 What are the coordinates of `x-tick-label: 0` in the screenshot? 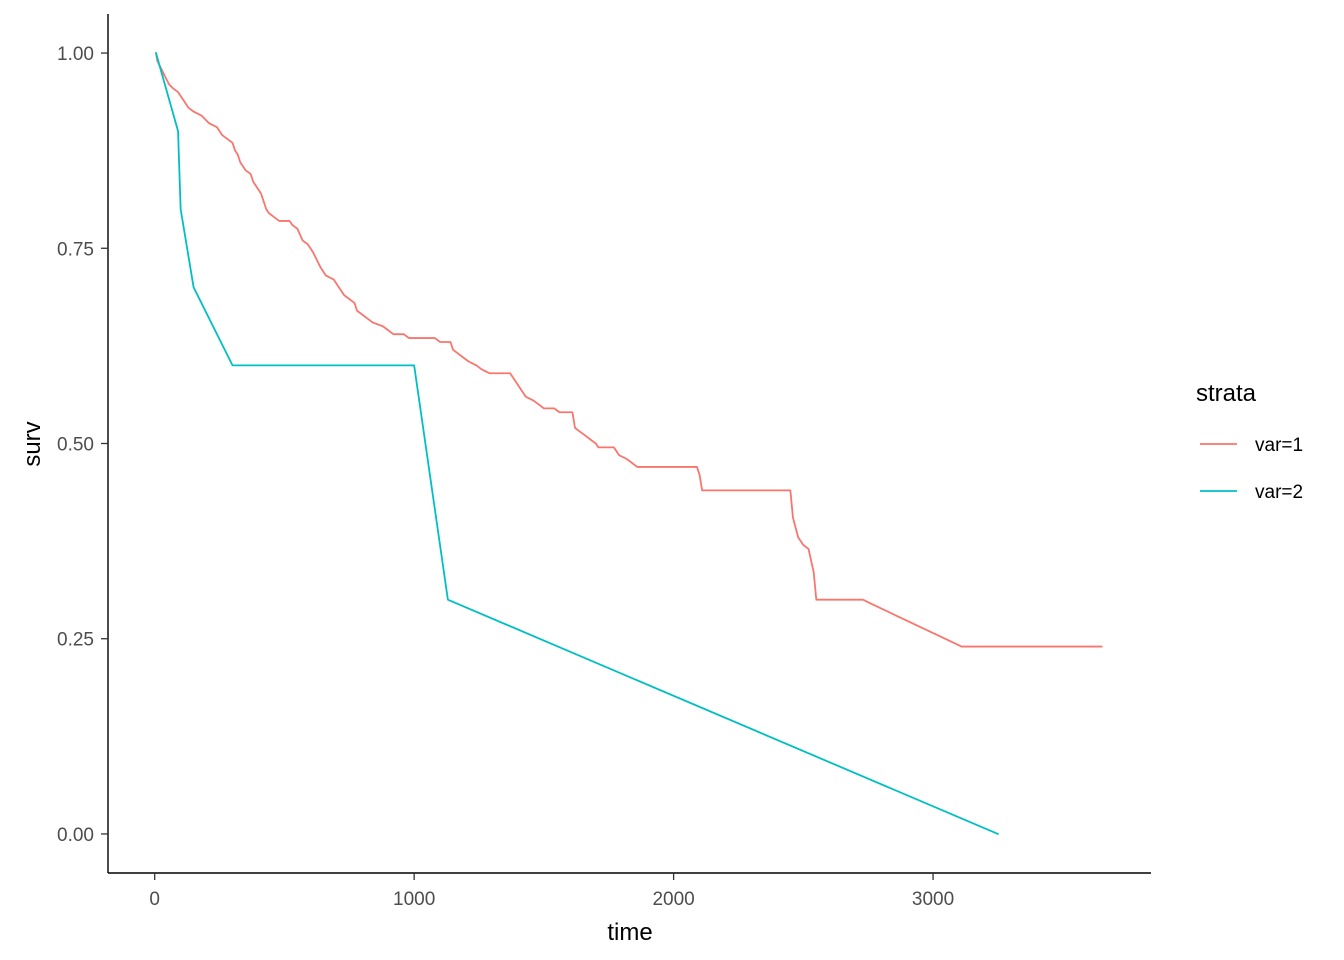 It's located at (154, 899).